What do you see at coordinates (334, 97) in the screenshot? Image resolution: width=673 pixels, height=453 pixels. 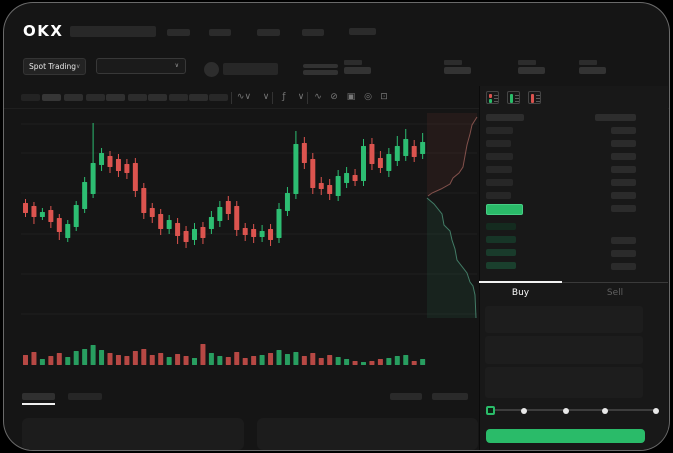 I see `drawing-tool-icon: ⊘` at bounding box center [334, 97].